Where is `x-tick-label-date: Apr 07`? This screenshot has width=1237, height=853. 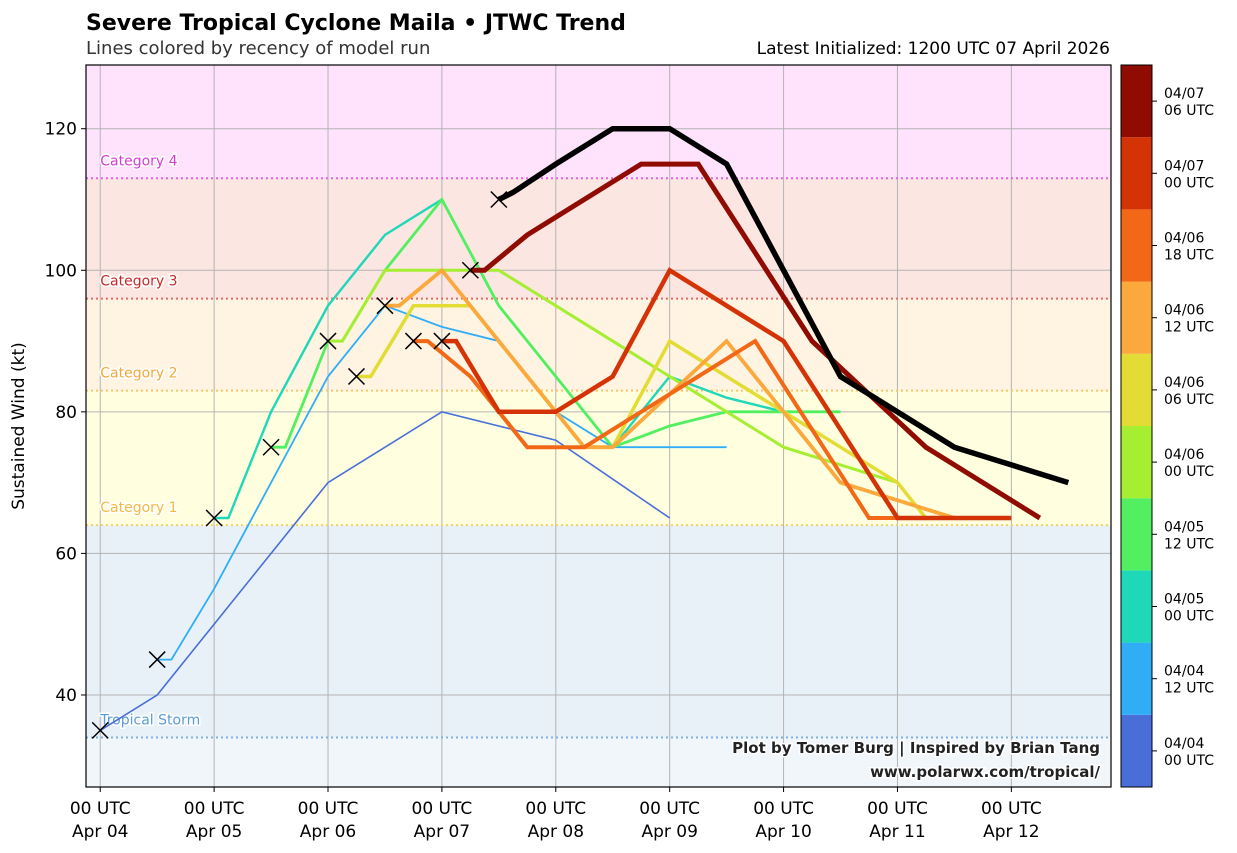 x-tick-label-date: Apr 07 is located at coordinates (442, 832).